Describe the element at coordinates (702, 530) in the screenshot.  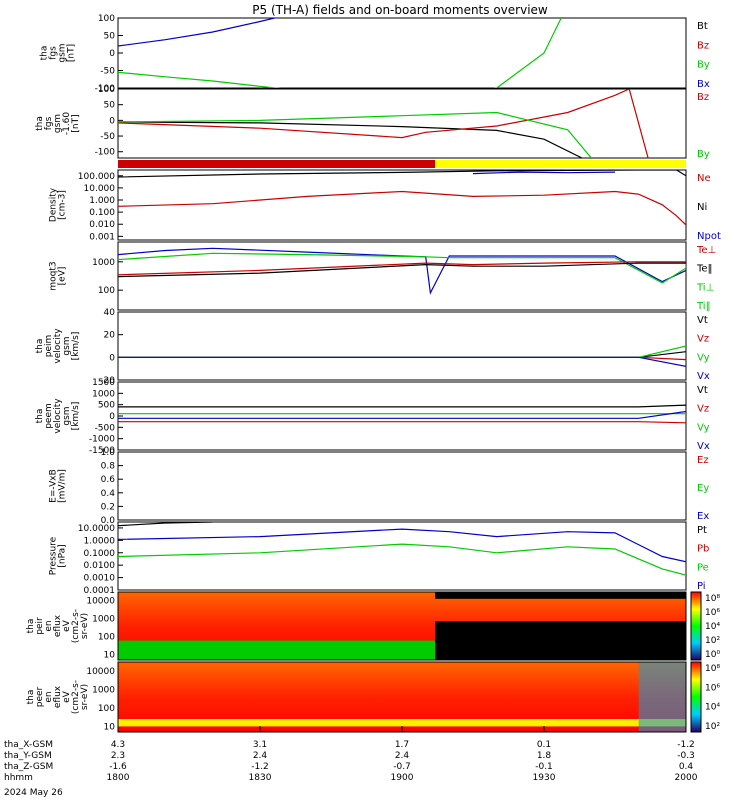
I see `legend-Pt: Pt` at that location.